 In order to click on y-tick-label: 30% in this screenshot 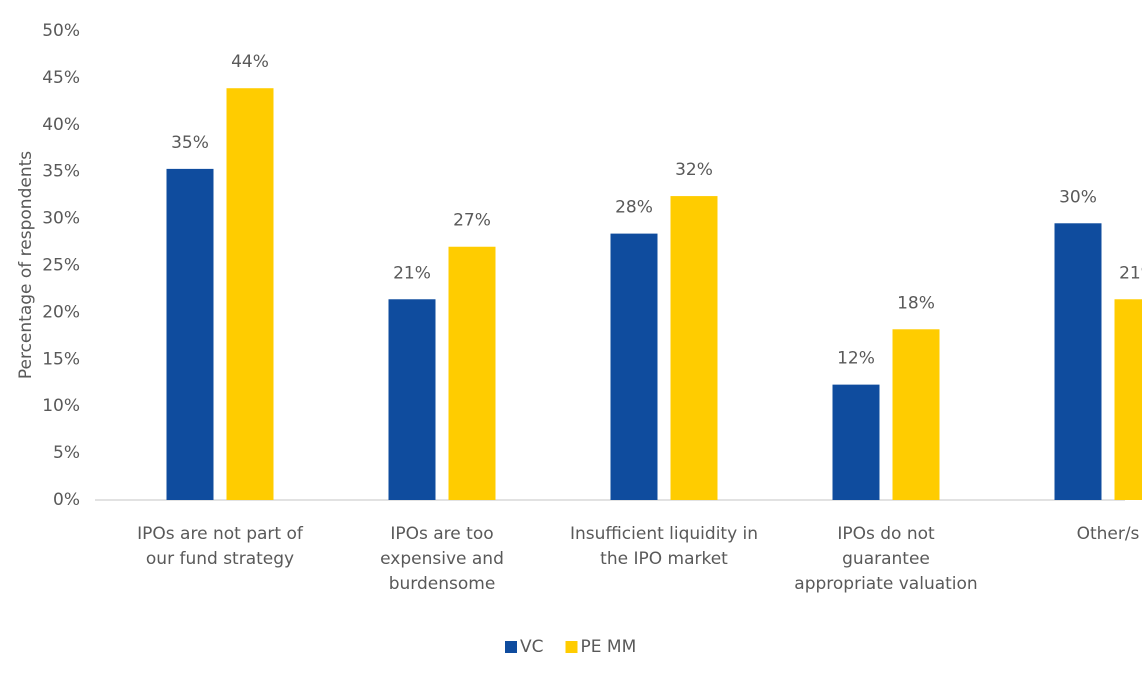, I will do `click(61, 219)`.